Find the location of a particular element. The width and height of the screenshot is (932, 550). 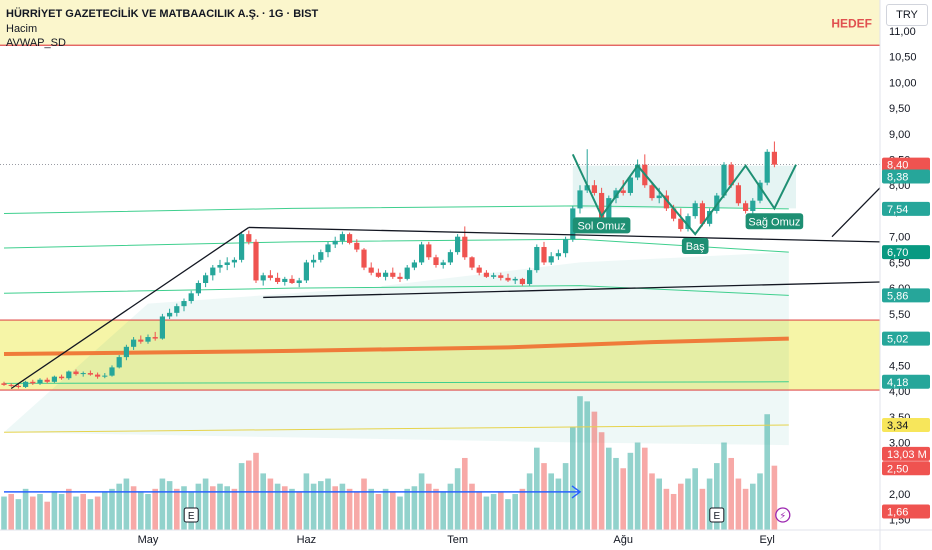

indicator-volume-label: Hacim is located at coordinates (22, 29).